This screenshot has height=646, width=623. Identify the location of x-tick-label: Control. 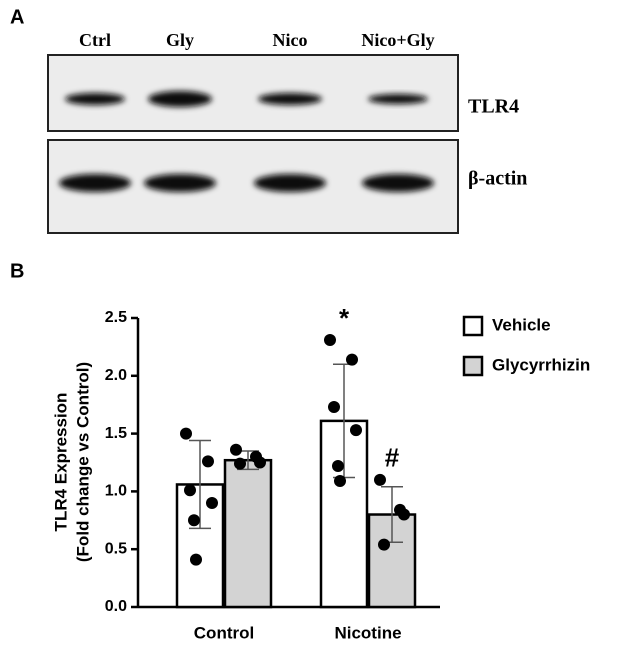
(224, 632).